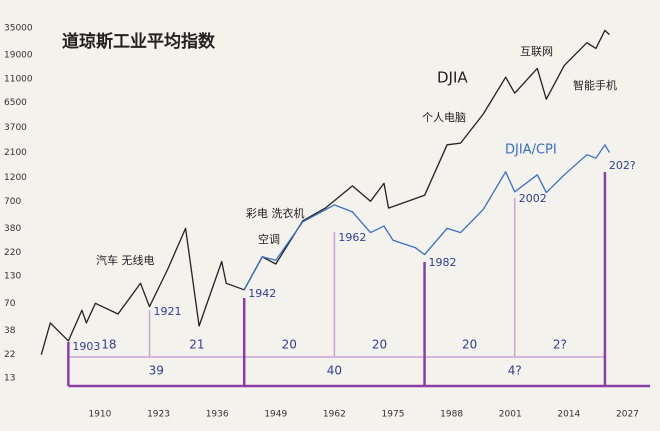 The image size is (660, 431). I want to click on y-tick-label: 13, so click(9, 378).